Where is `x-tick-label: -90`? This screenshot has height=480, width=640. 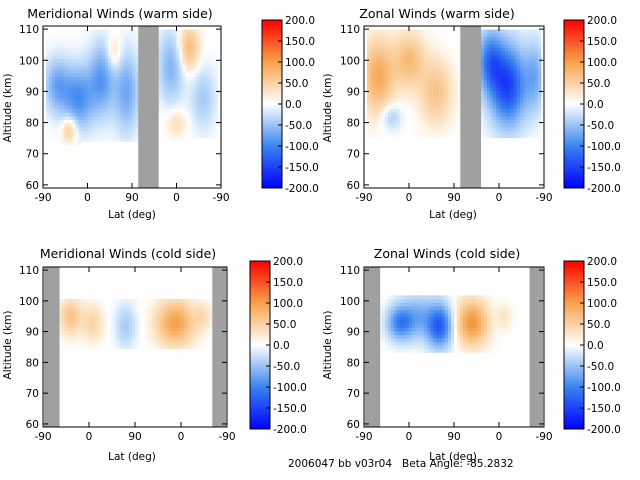
x-tick-label: -90 is located at coordinates (363, 198).